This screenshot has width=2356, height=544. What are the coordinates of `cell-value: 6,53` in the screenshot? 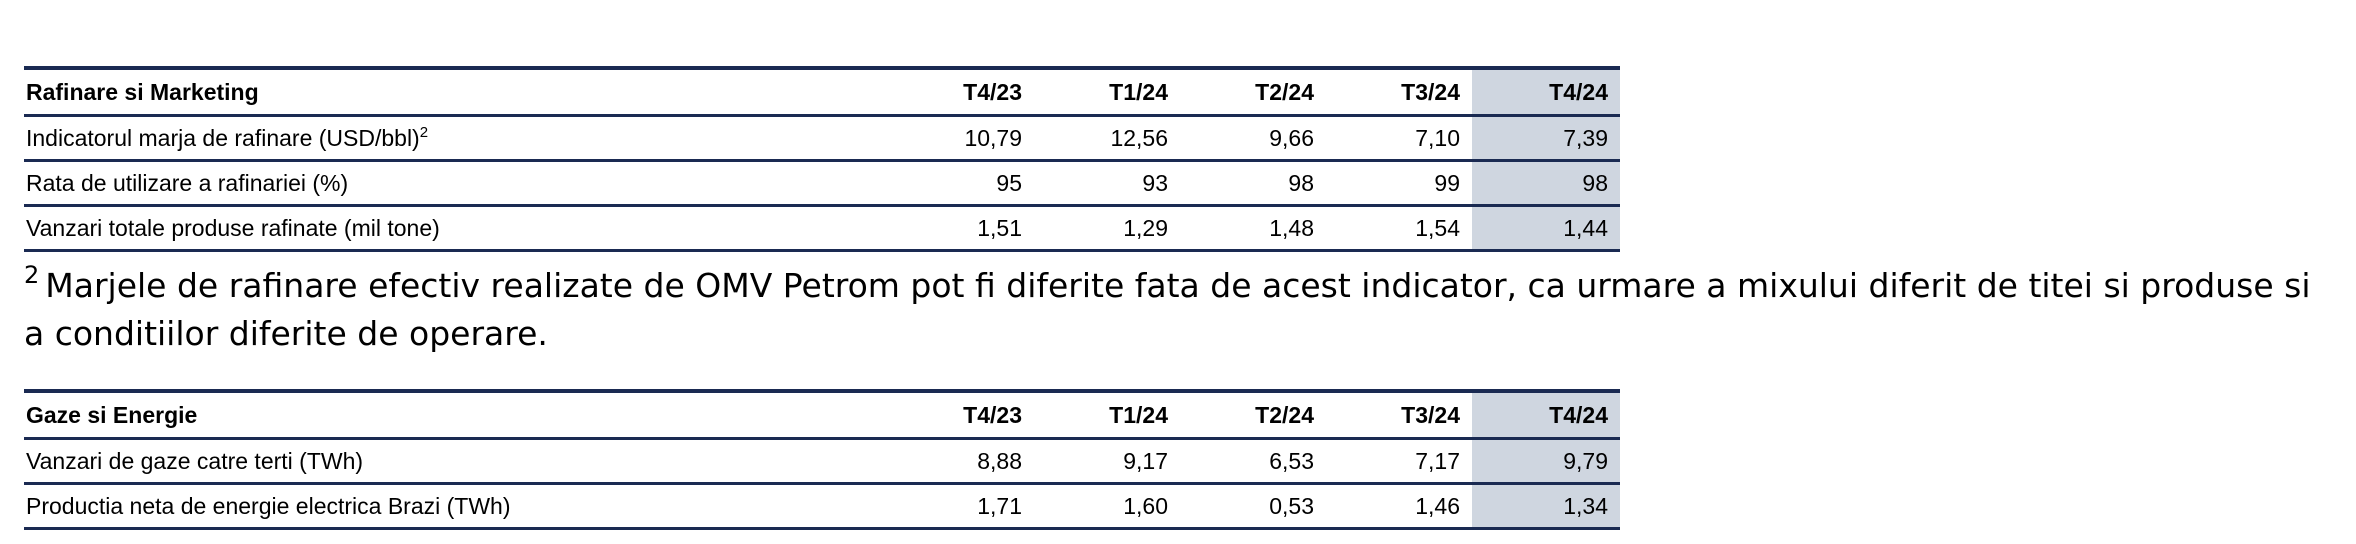 It's located at (1291, 460).